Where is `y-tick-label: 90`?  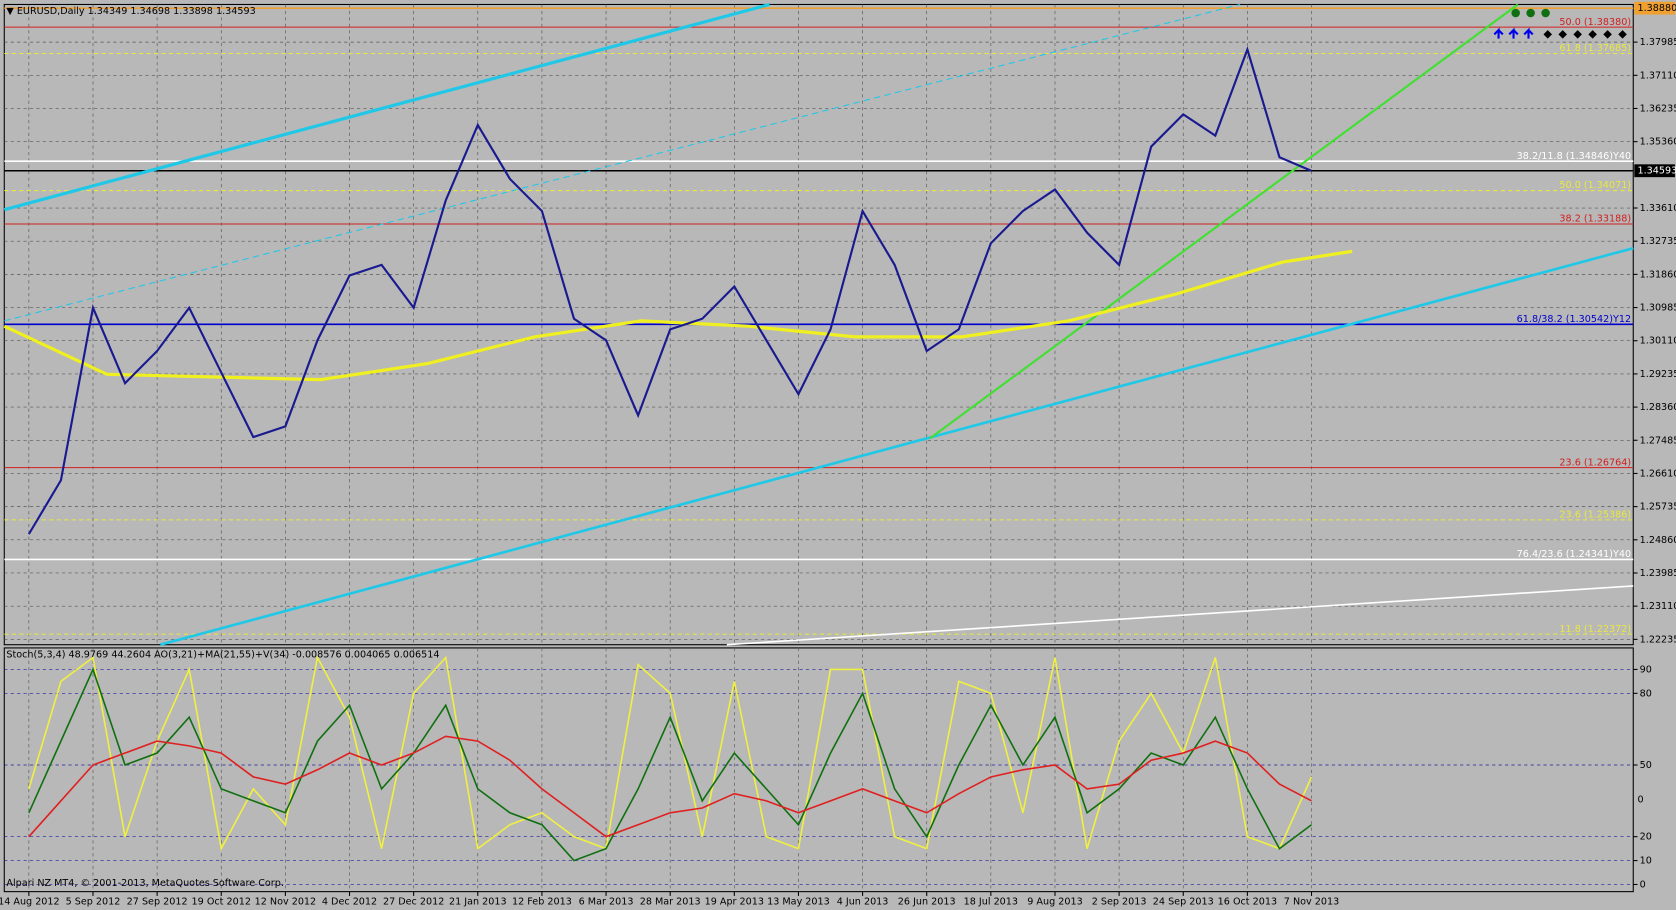 y-tick-label: 90 is located at coordinates (1646, 669).